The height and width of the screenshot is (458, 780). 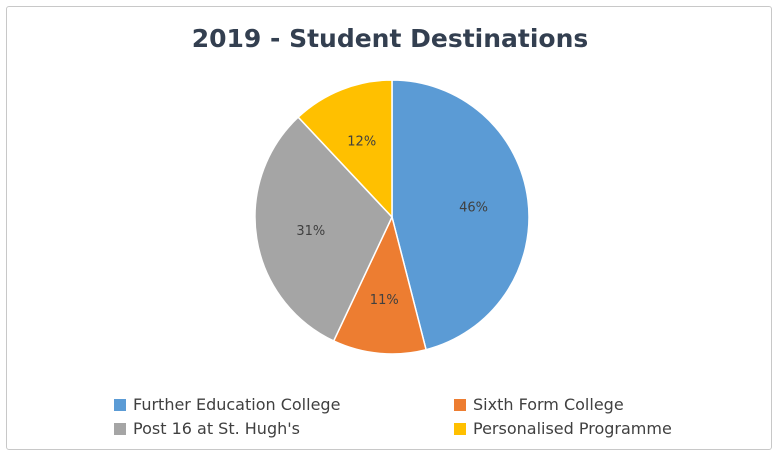 What do you see at coordinates (473, 208) in the screenshot?
I see `data-label: 46%` at bounding box center [473, 208].